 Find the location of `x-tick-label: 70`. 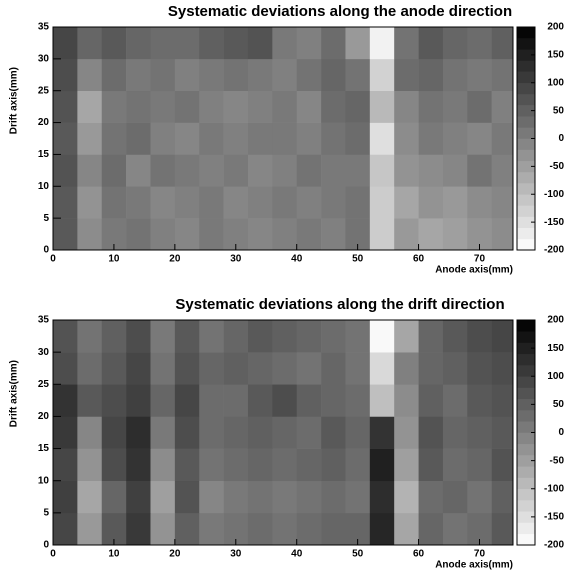

x-tick-label: 70 is located at coordinates (480, 259).